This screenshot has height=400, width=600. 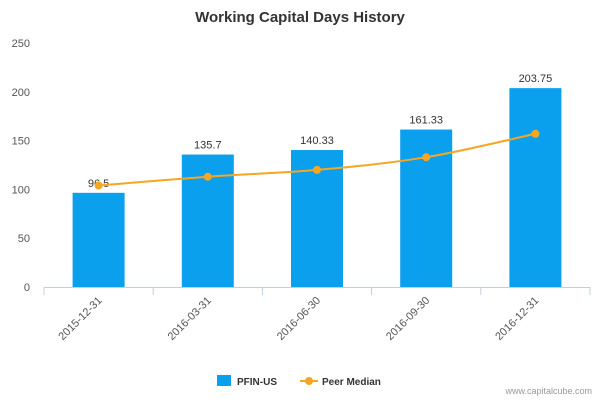 I want to click on x-tick-label: 2016-12-31, so click(x=517, y=319).